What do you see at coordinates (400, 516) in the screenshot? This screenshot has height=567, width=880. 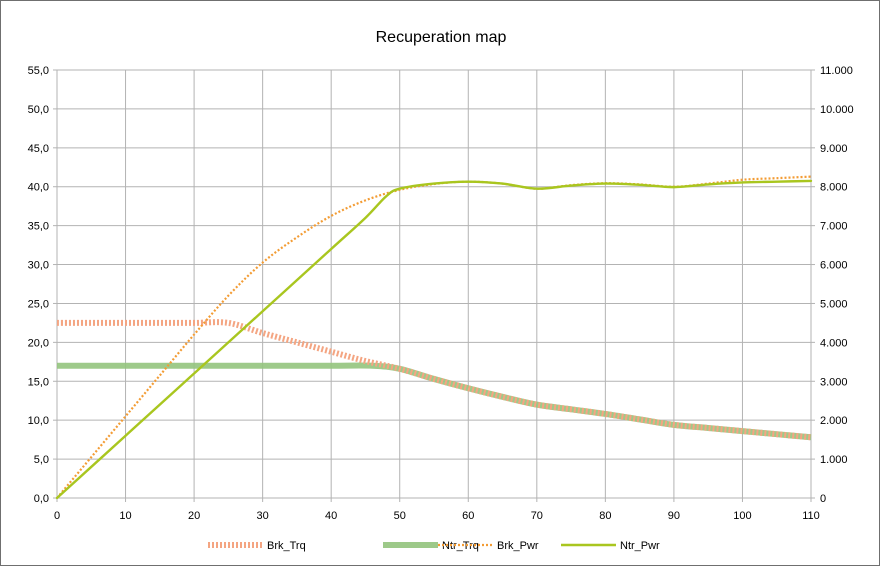 I see `x-tick-label: 50` at bounding box center [400, 516].